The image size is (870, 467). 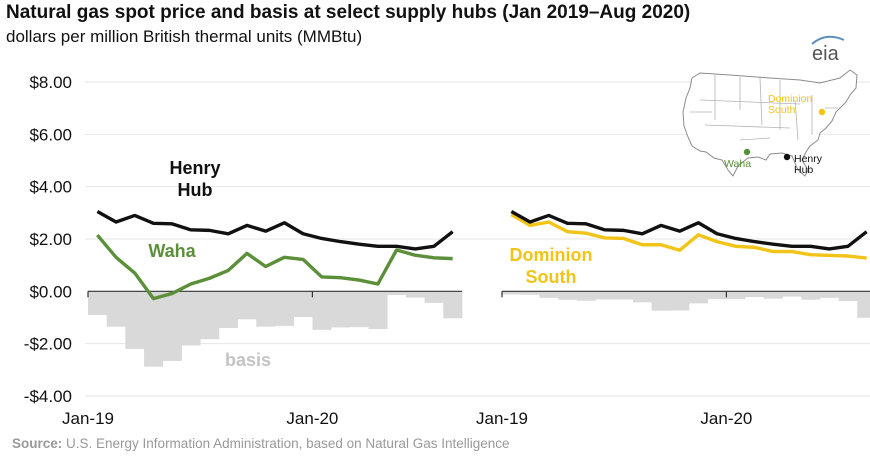 I want to click on y-tick-label: $6.00, so click(x=50, y=134).